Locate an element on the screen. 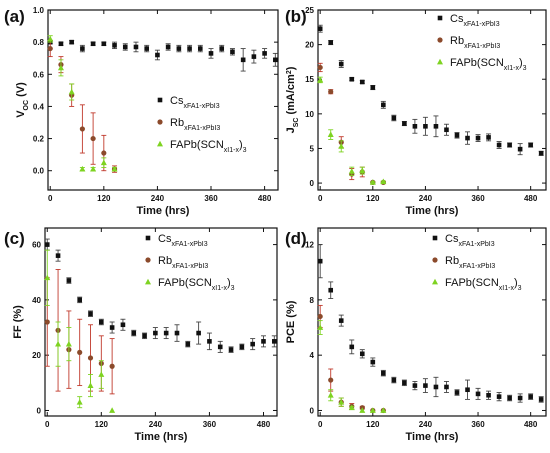 This screenshot has width=550, height=453. y-tick-label-a: 0.4 is located at coordinates (39, 106).